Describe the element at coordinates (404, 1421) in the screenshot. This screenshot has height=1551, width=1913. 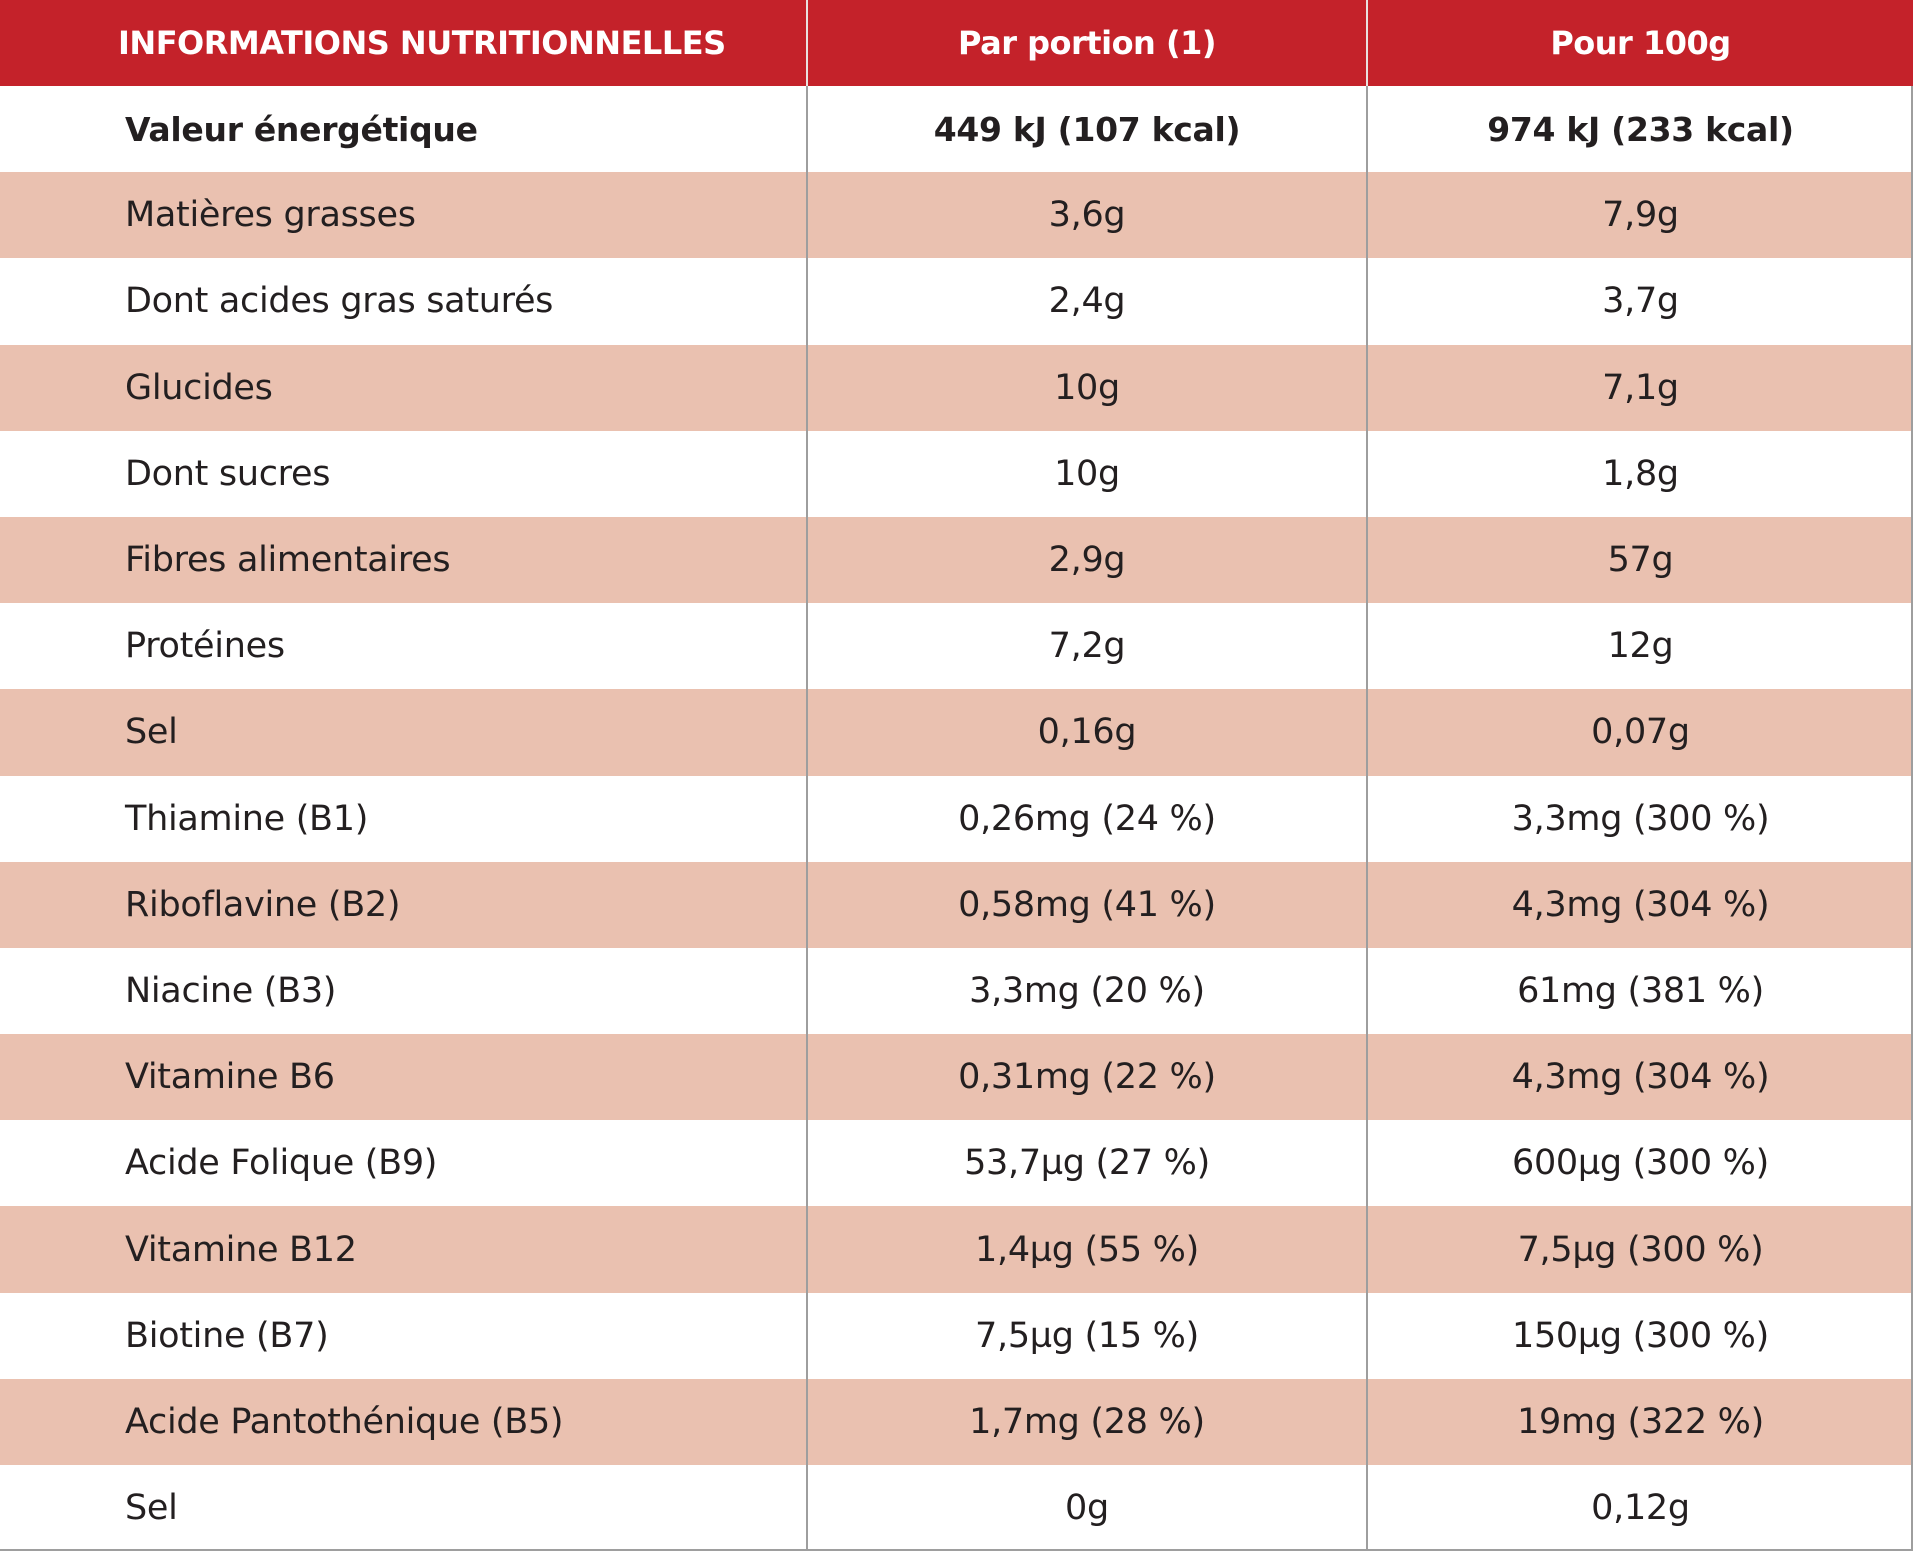
I see `row-label: Acide Pantothénique (B5)` at that location.